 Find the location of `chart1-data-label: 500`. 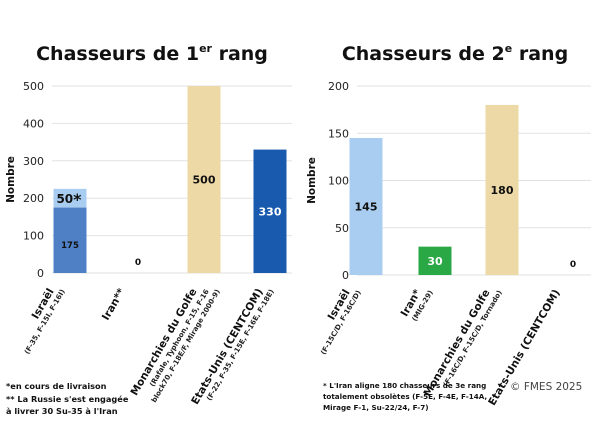

chart1-data-label: 500 is located at coordinates (204, 180).